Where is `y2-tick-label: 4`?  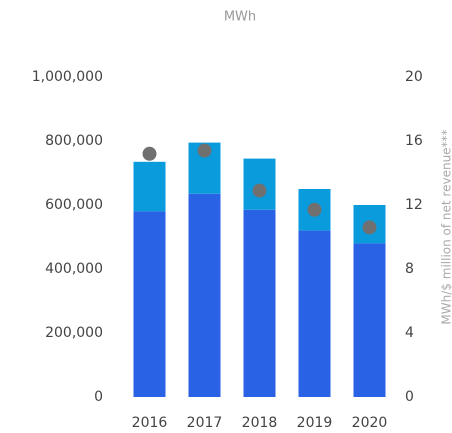
y2-tick-label: 4 is located at coordinates (409, 333).